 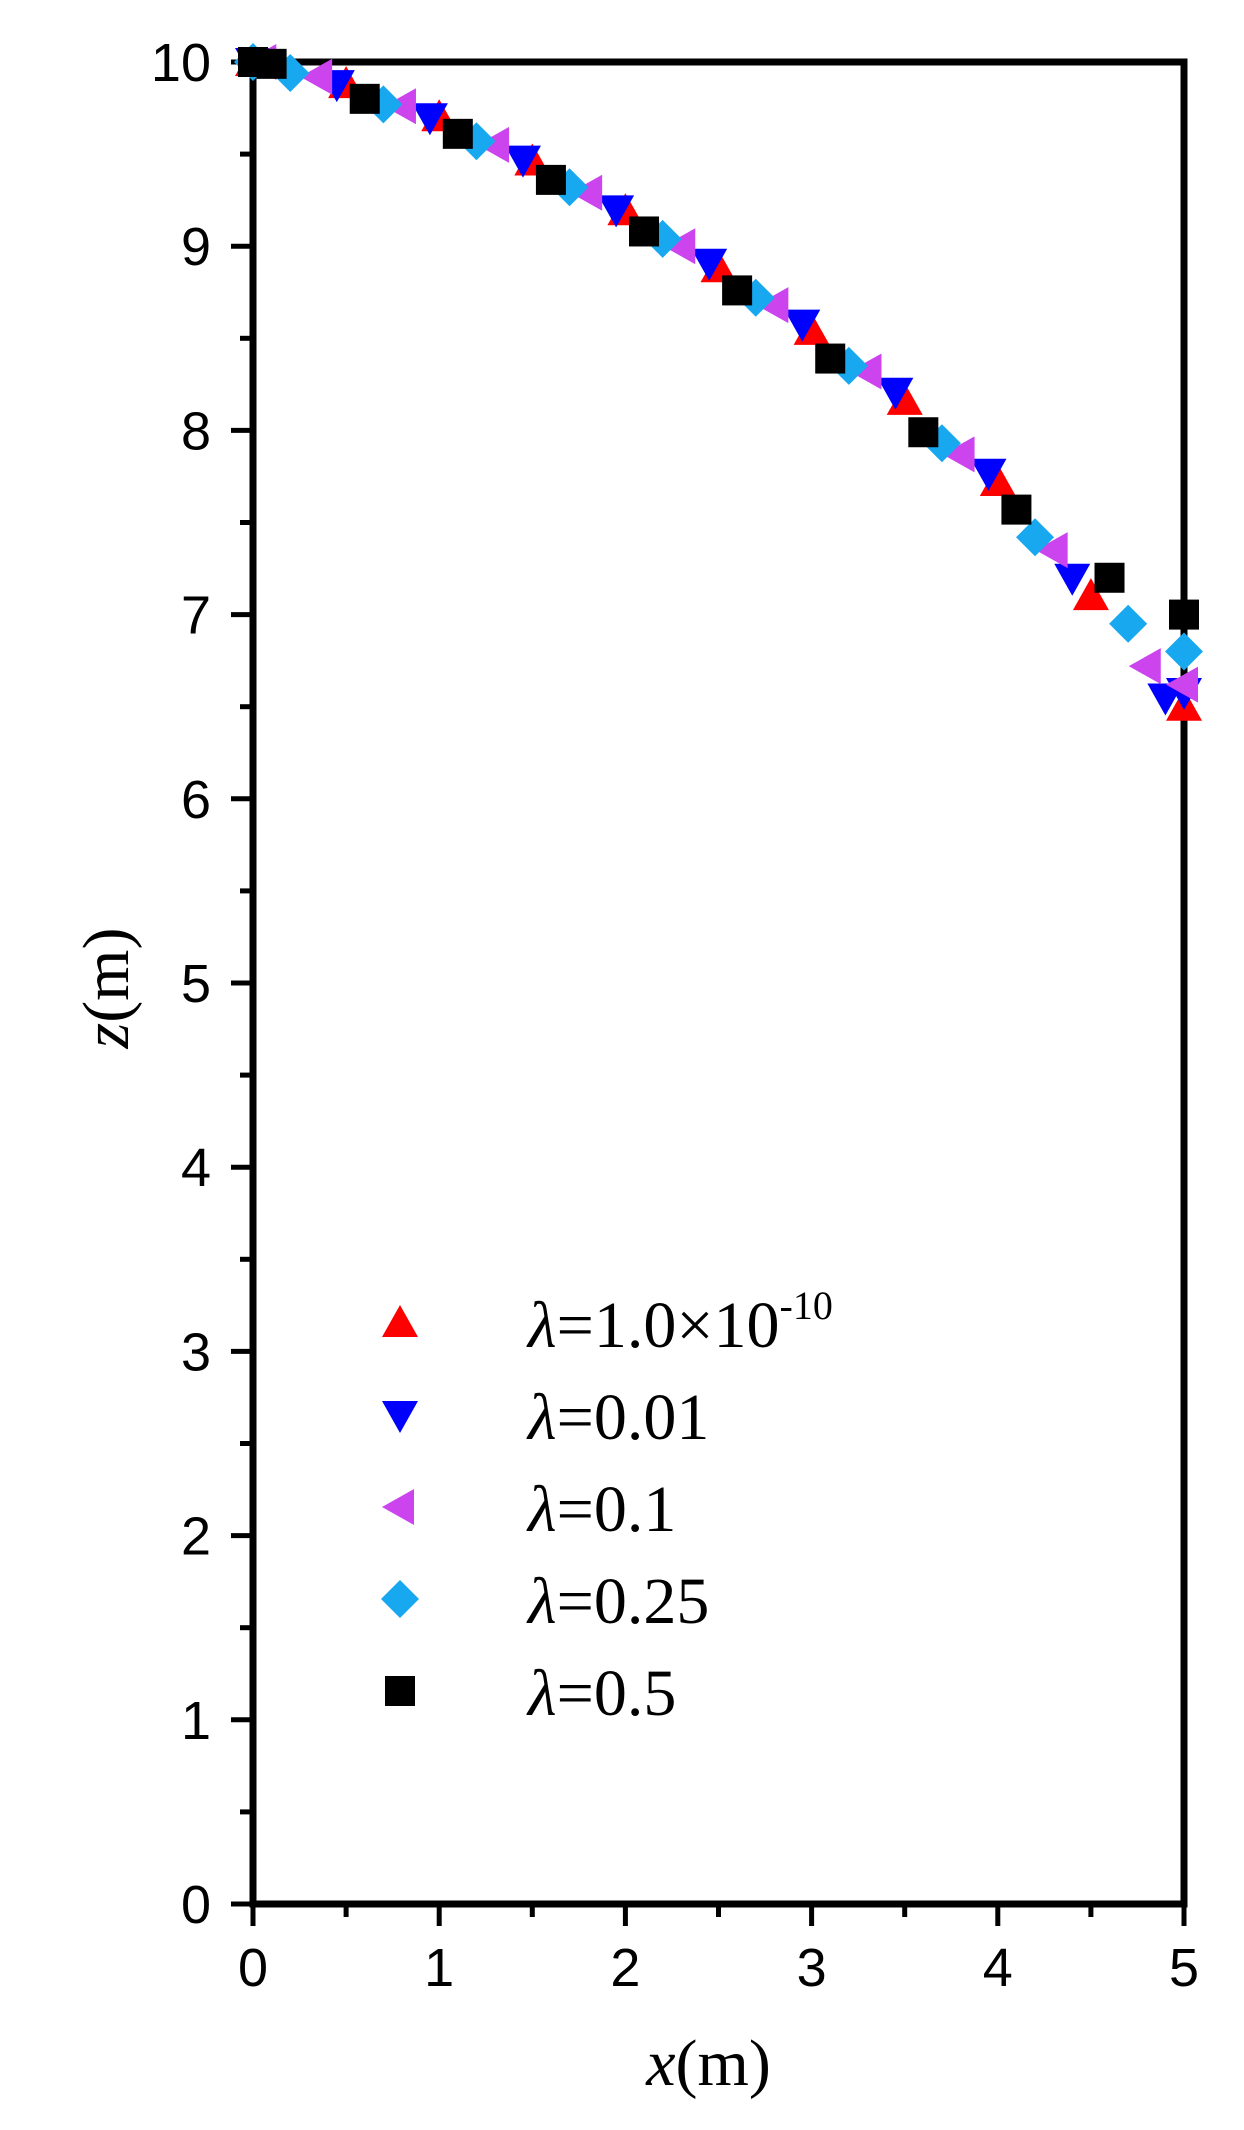 I want to click on legend-label: λ=1.0×10-10, so click(x=679, y=1322).